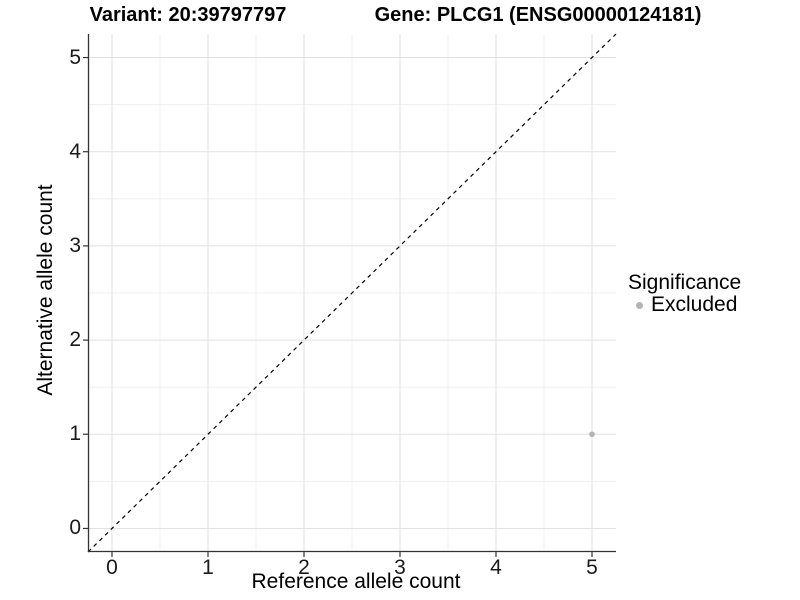  Describe the element at coordinates (639, 305) in the screenshot. I see `legend-key-dot-icon` at that location.